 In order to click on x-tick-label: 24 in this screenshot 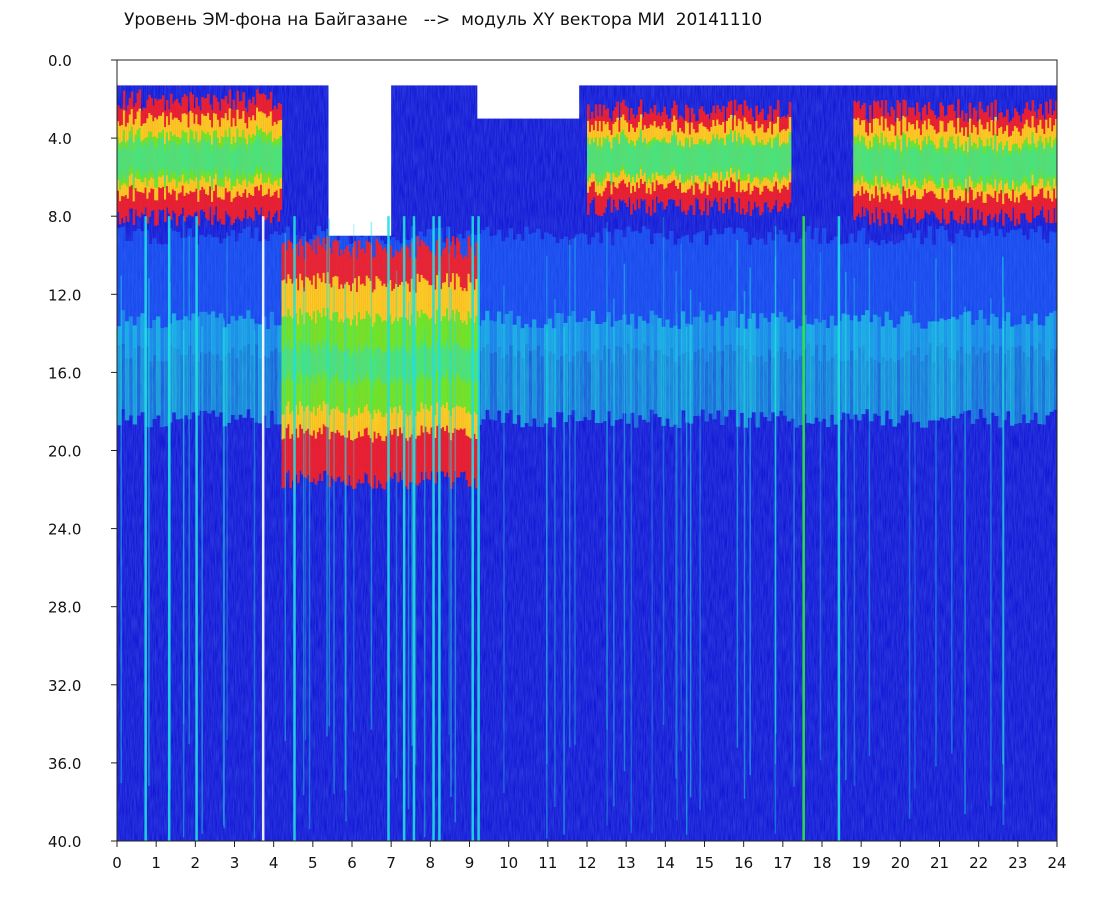, I will do `click(1056, 863)`.